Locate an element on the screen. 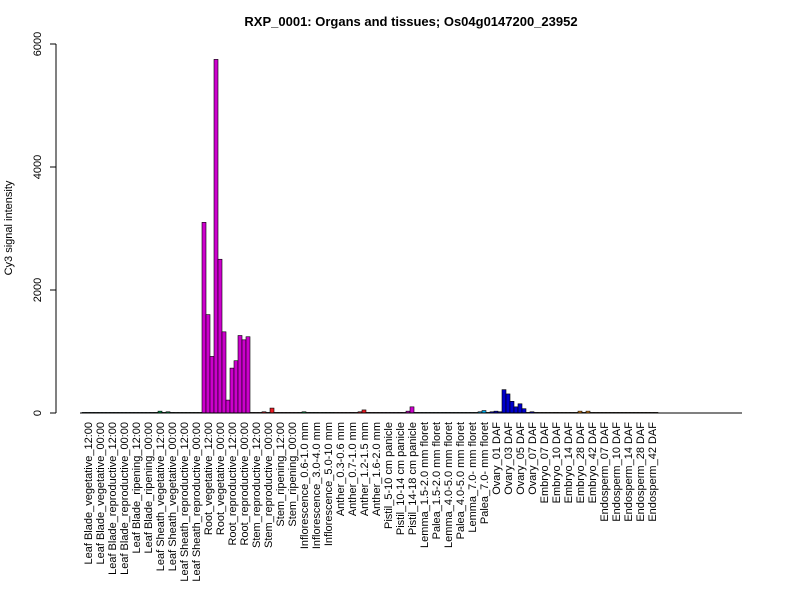 This screenshot has height=600, width=800. x-tick-label: Leaf Blade_ripening_12:00 is located at coordinates (137, 488).